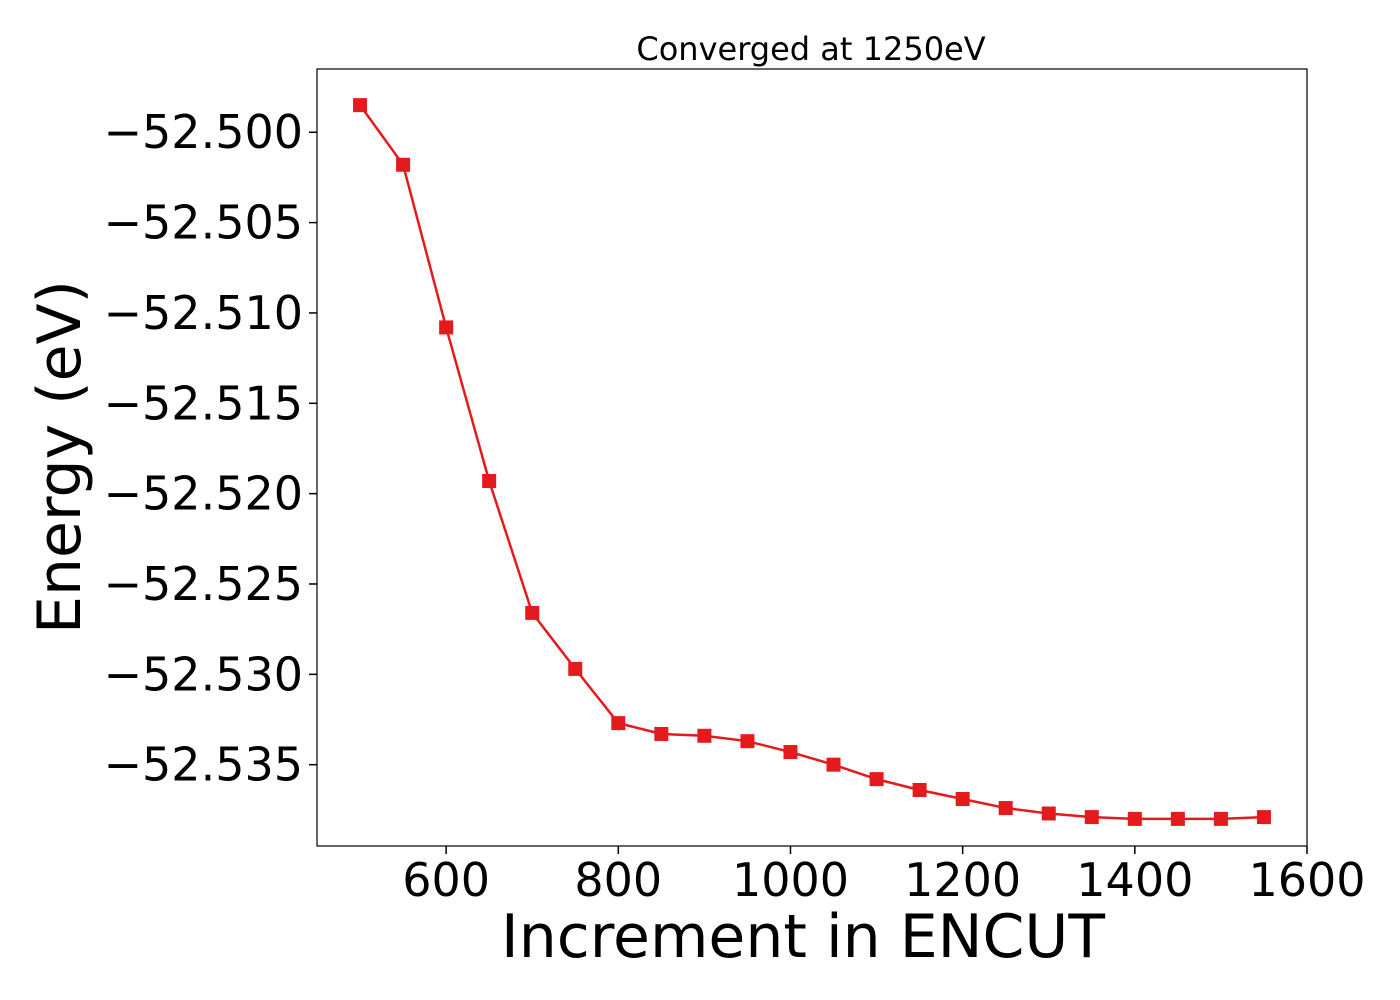 This screenshot has height=1000, width=1400. I want to click on x-tick-label: 1000, so click(790, 880).